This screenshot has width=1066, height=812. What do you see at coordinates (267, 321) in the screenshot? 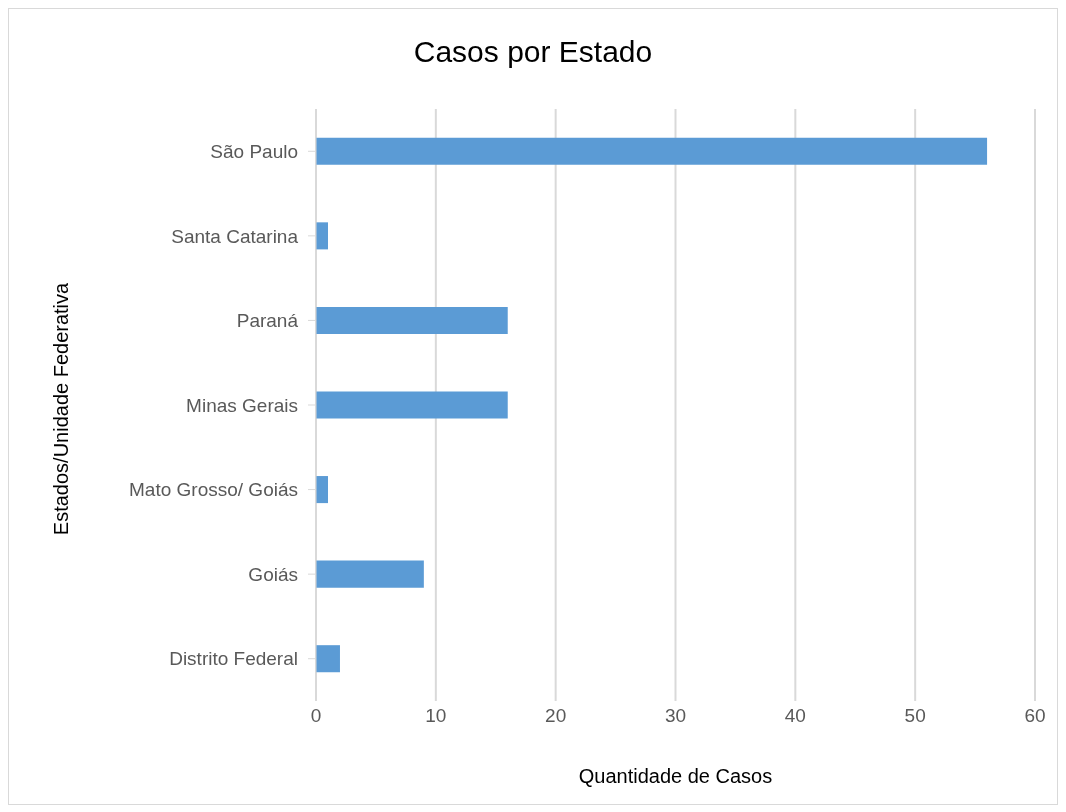
I see `y-tick-label: Paraná` at bounding box center [267, 321].